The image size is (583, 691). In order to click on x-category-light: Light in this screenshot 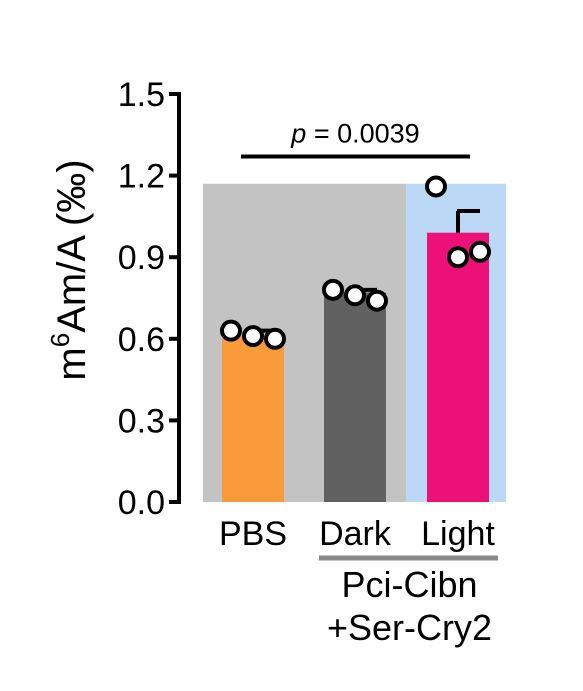, I will do `click(458, 534)`.